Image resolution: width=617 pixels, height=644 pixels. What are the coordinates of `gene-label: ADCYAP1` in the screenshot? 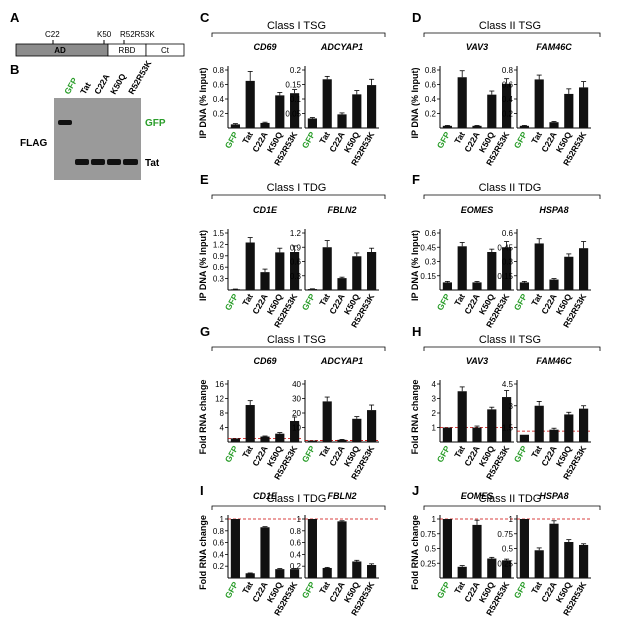 It's located at (341, 361).